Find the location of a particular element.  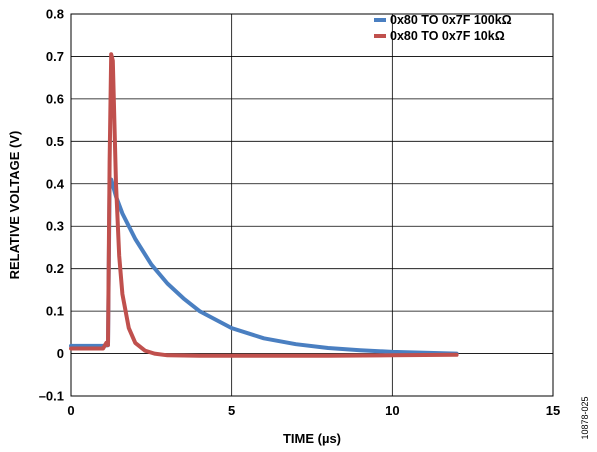

x-tick-labels: 0 5 10 15 is located at coordinates (313, 410).